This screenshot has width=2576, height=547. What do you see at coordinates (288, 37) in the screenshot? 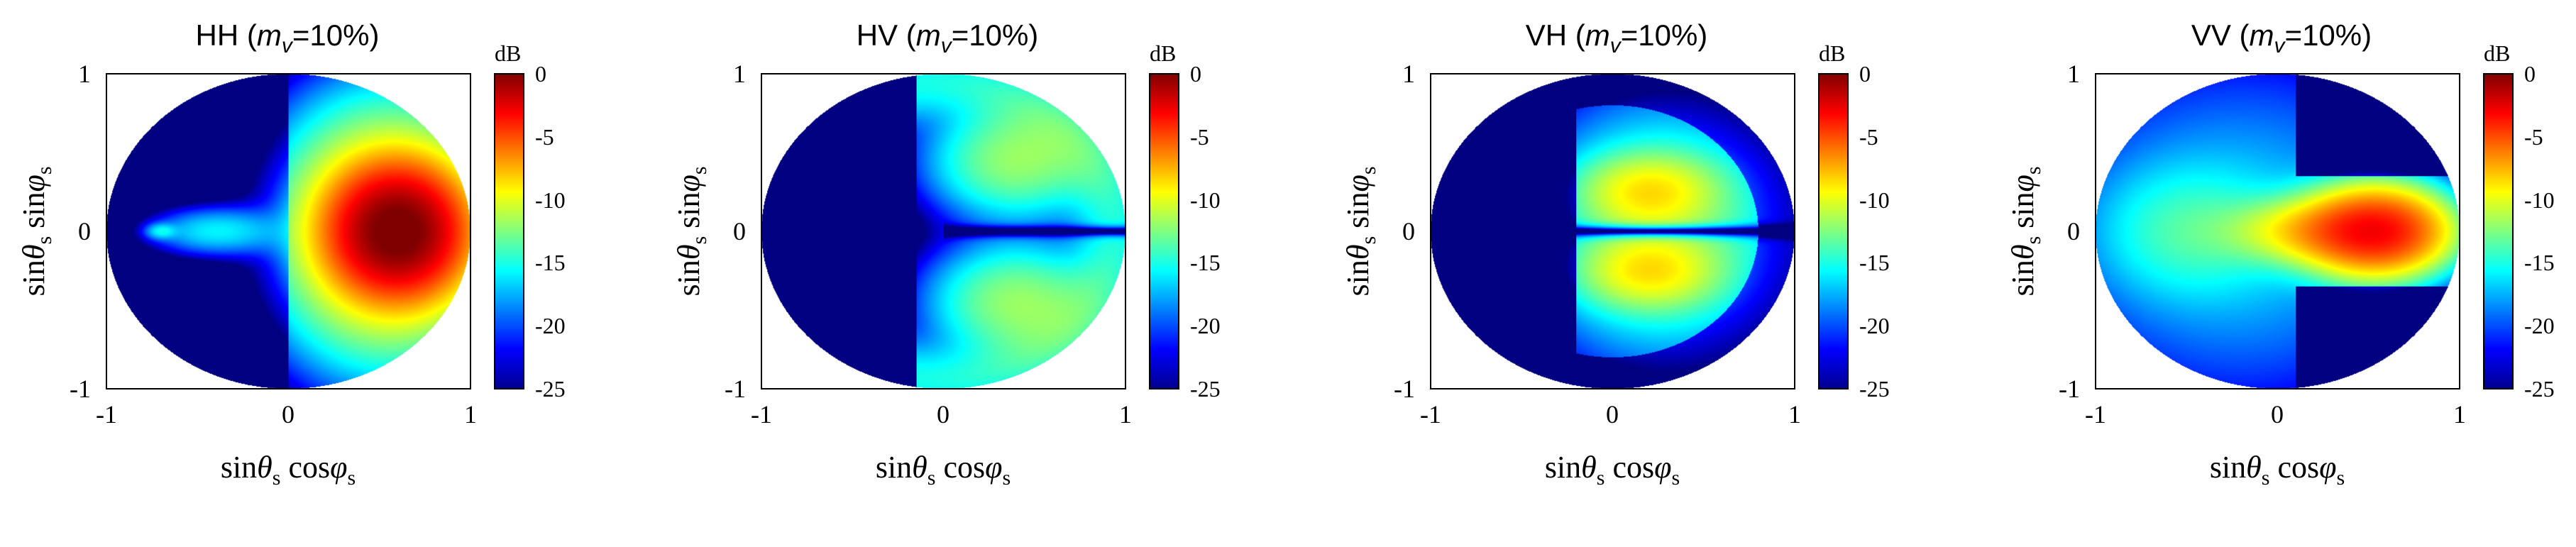
I see `panel-title: HH (mv=10%)` at bounding box center [288, 37].